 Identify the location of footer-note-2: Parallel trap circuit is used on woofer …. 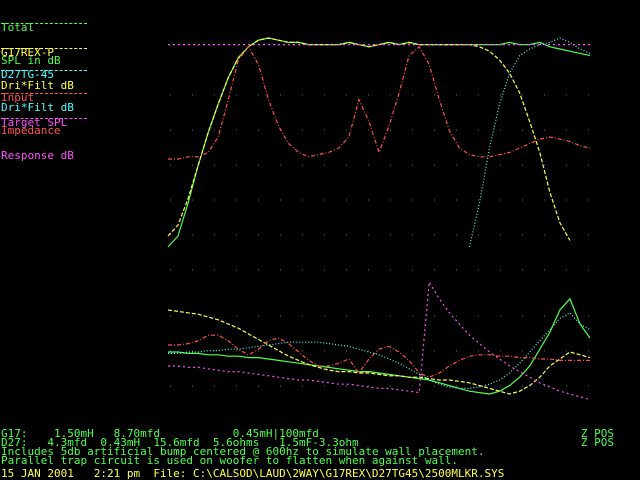
(229, 460).